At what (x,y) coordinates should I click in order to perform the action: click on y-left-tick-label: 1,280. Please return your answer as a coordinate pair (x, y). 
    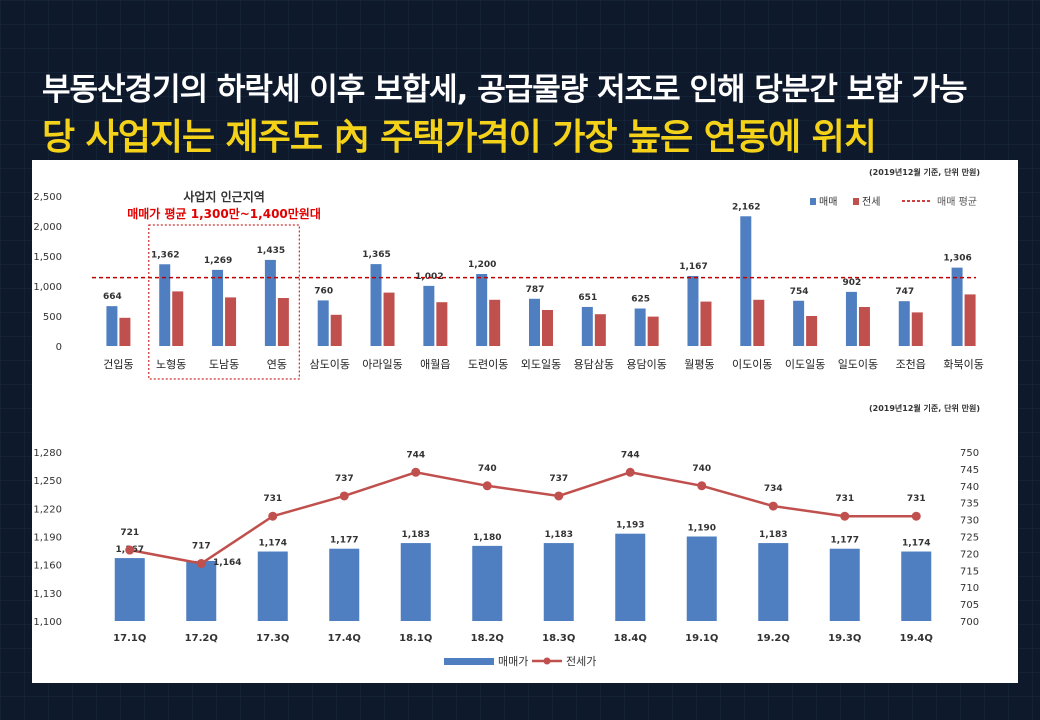
    Looking at the image, I should click on (47, 453).